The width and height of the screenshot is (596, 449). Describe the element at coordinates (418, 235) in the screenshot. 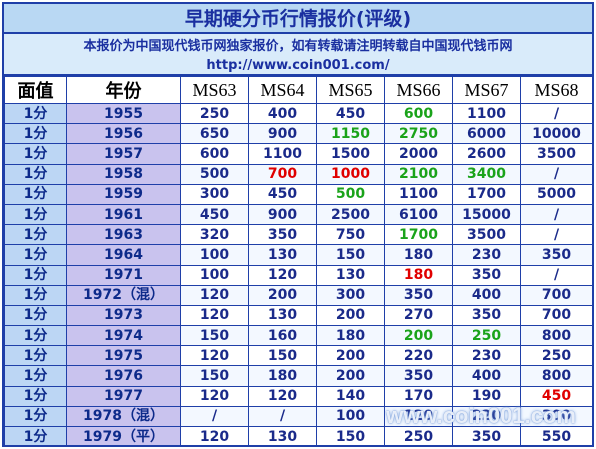

I see `price-cell-ms66: 1700` at that location.